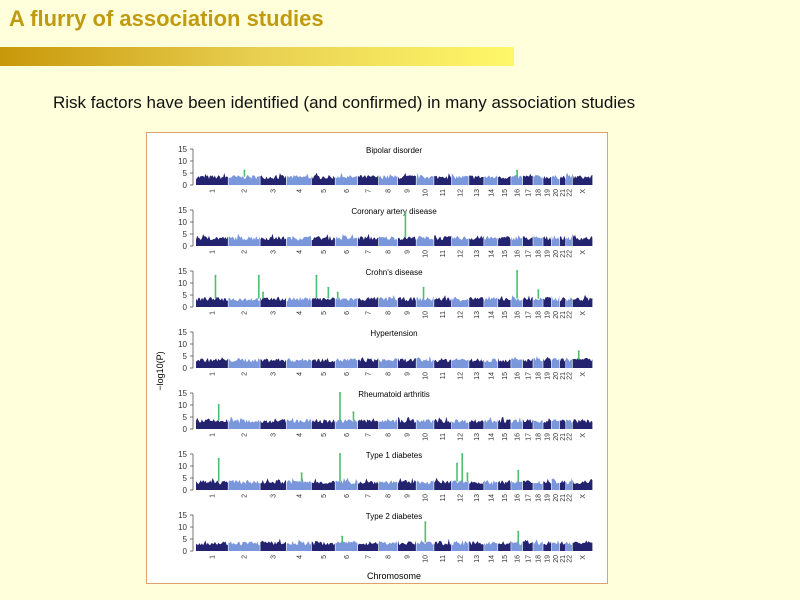 Image resolution: width=800 pixels, height=600 pixels. I want to click on chromosome-label: X, so click(583, 435).